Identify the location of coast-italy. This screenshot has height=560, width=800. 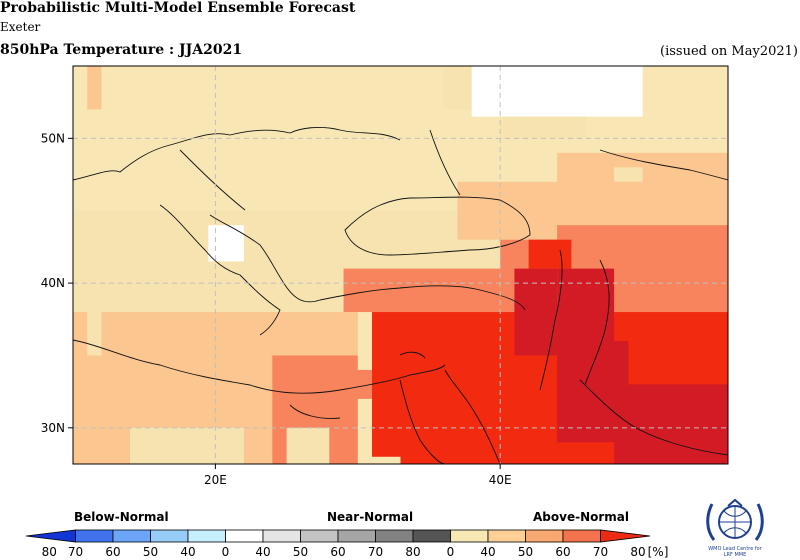
(220, 270).